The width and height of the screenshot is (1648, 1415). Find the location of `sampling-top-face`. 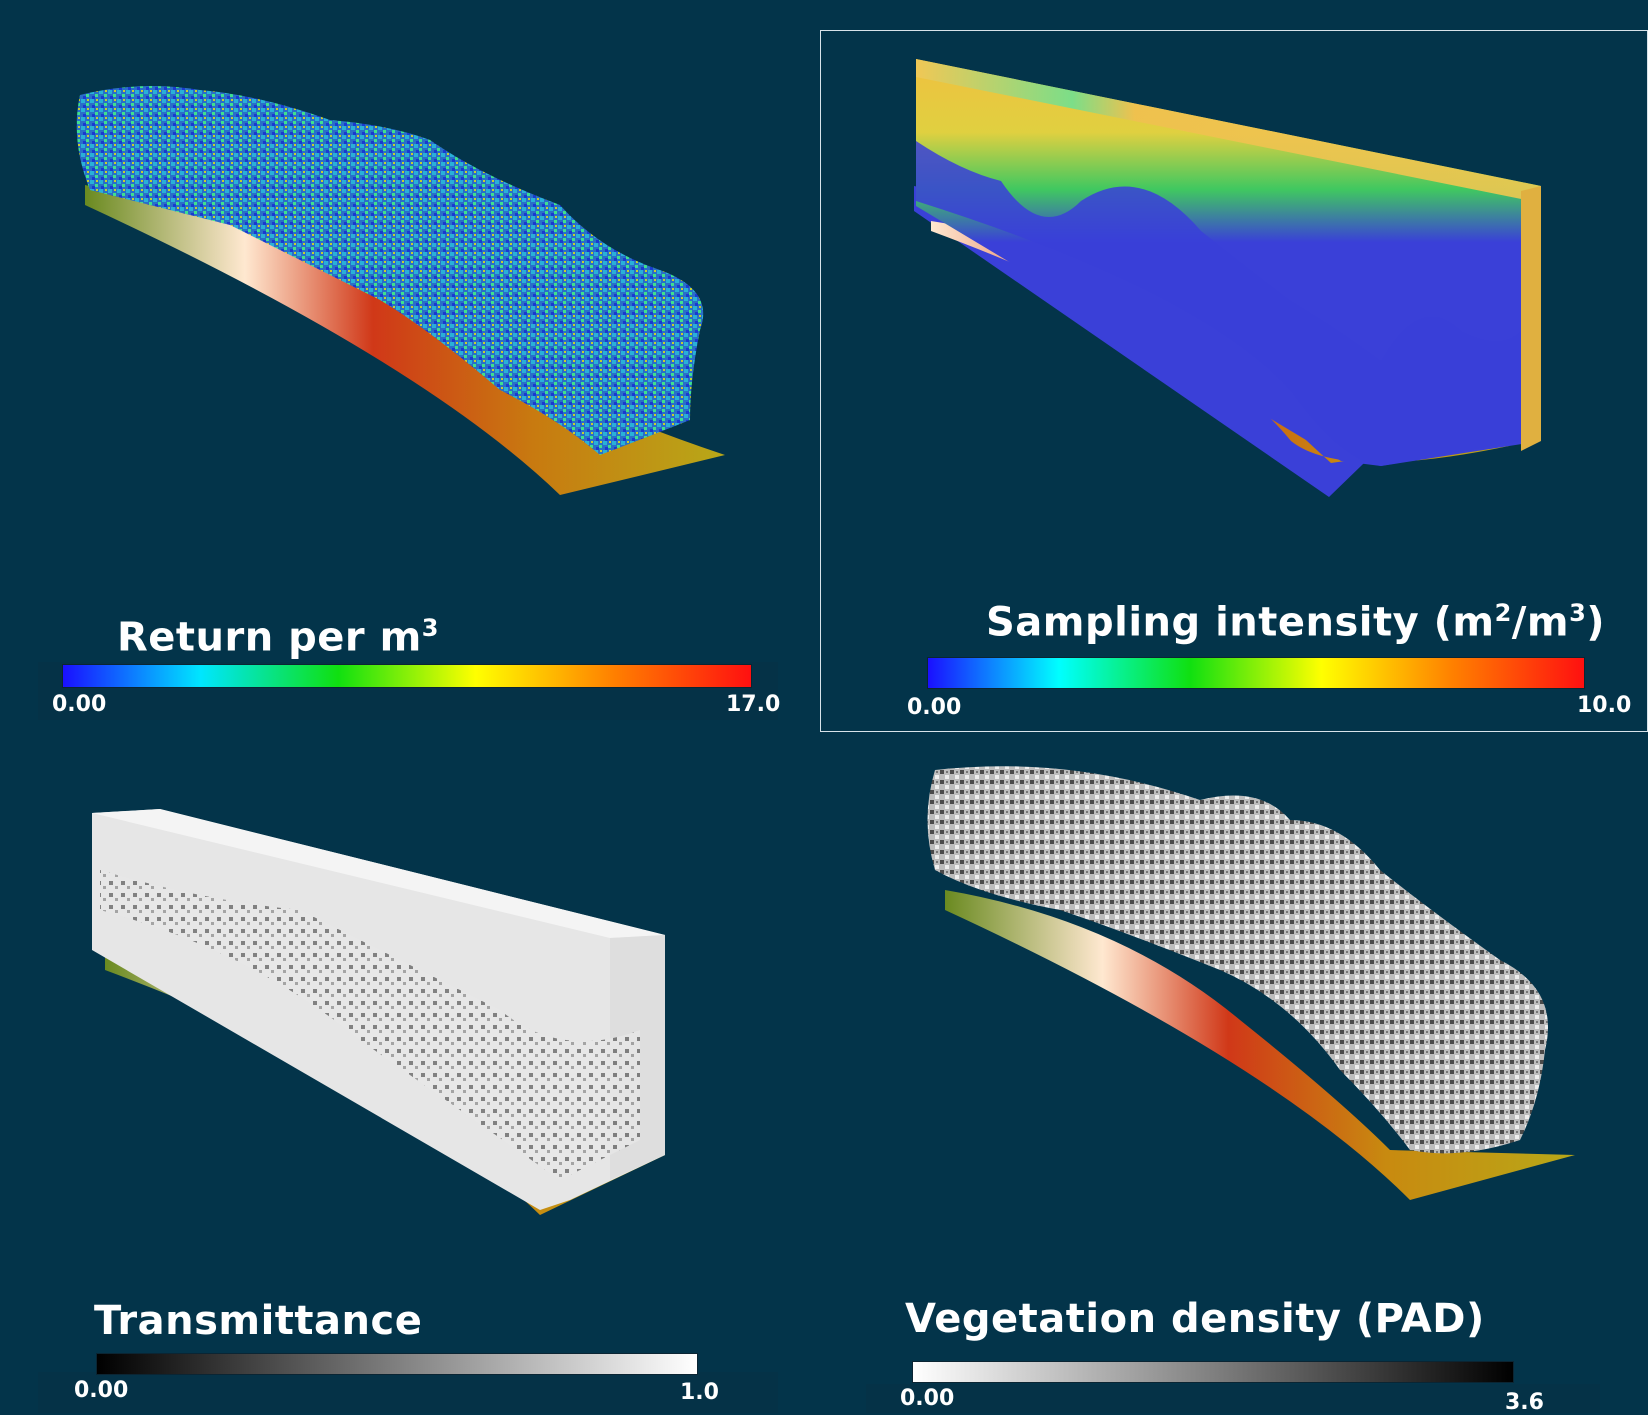

sampling-top-face is located at coordinates (1228, 131).